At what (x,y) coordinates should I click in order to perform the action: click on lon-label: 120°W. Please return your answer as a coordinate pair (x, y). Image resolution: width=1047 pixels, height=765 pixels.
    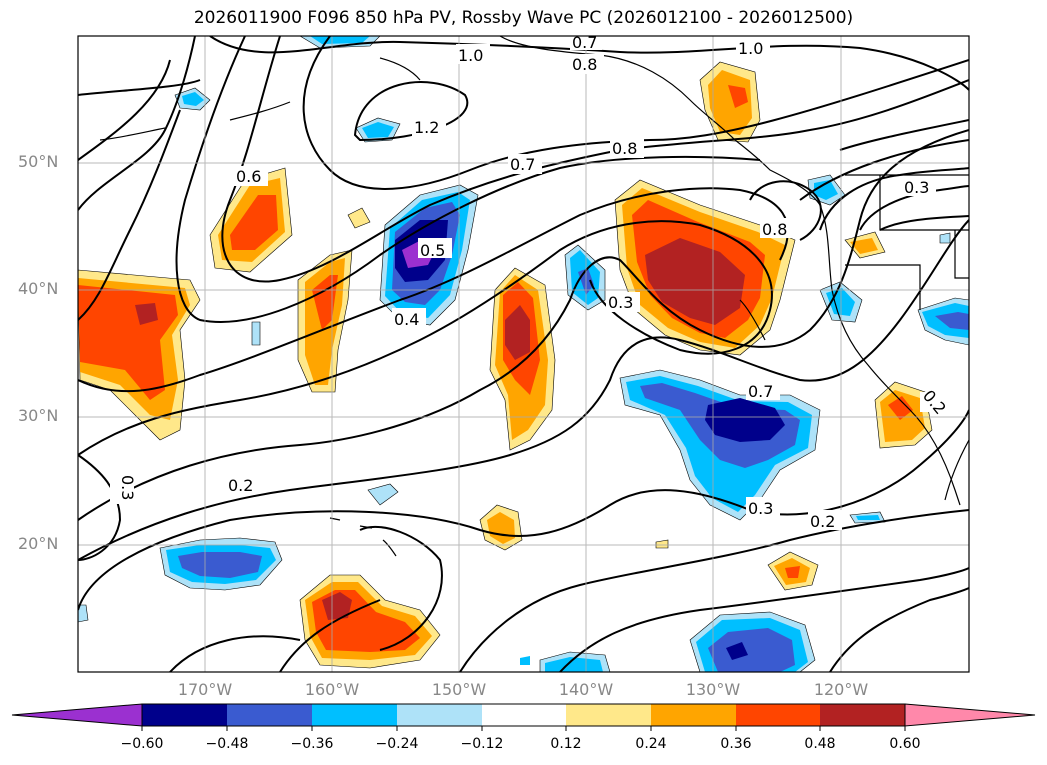
    Looking at the image, I should click on (841, 689).